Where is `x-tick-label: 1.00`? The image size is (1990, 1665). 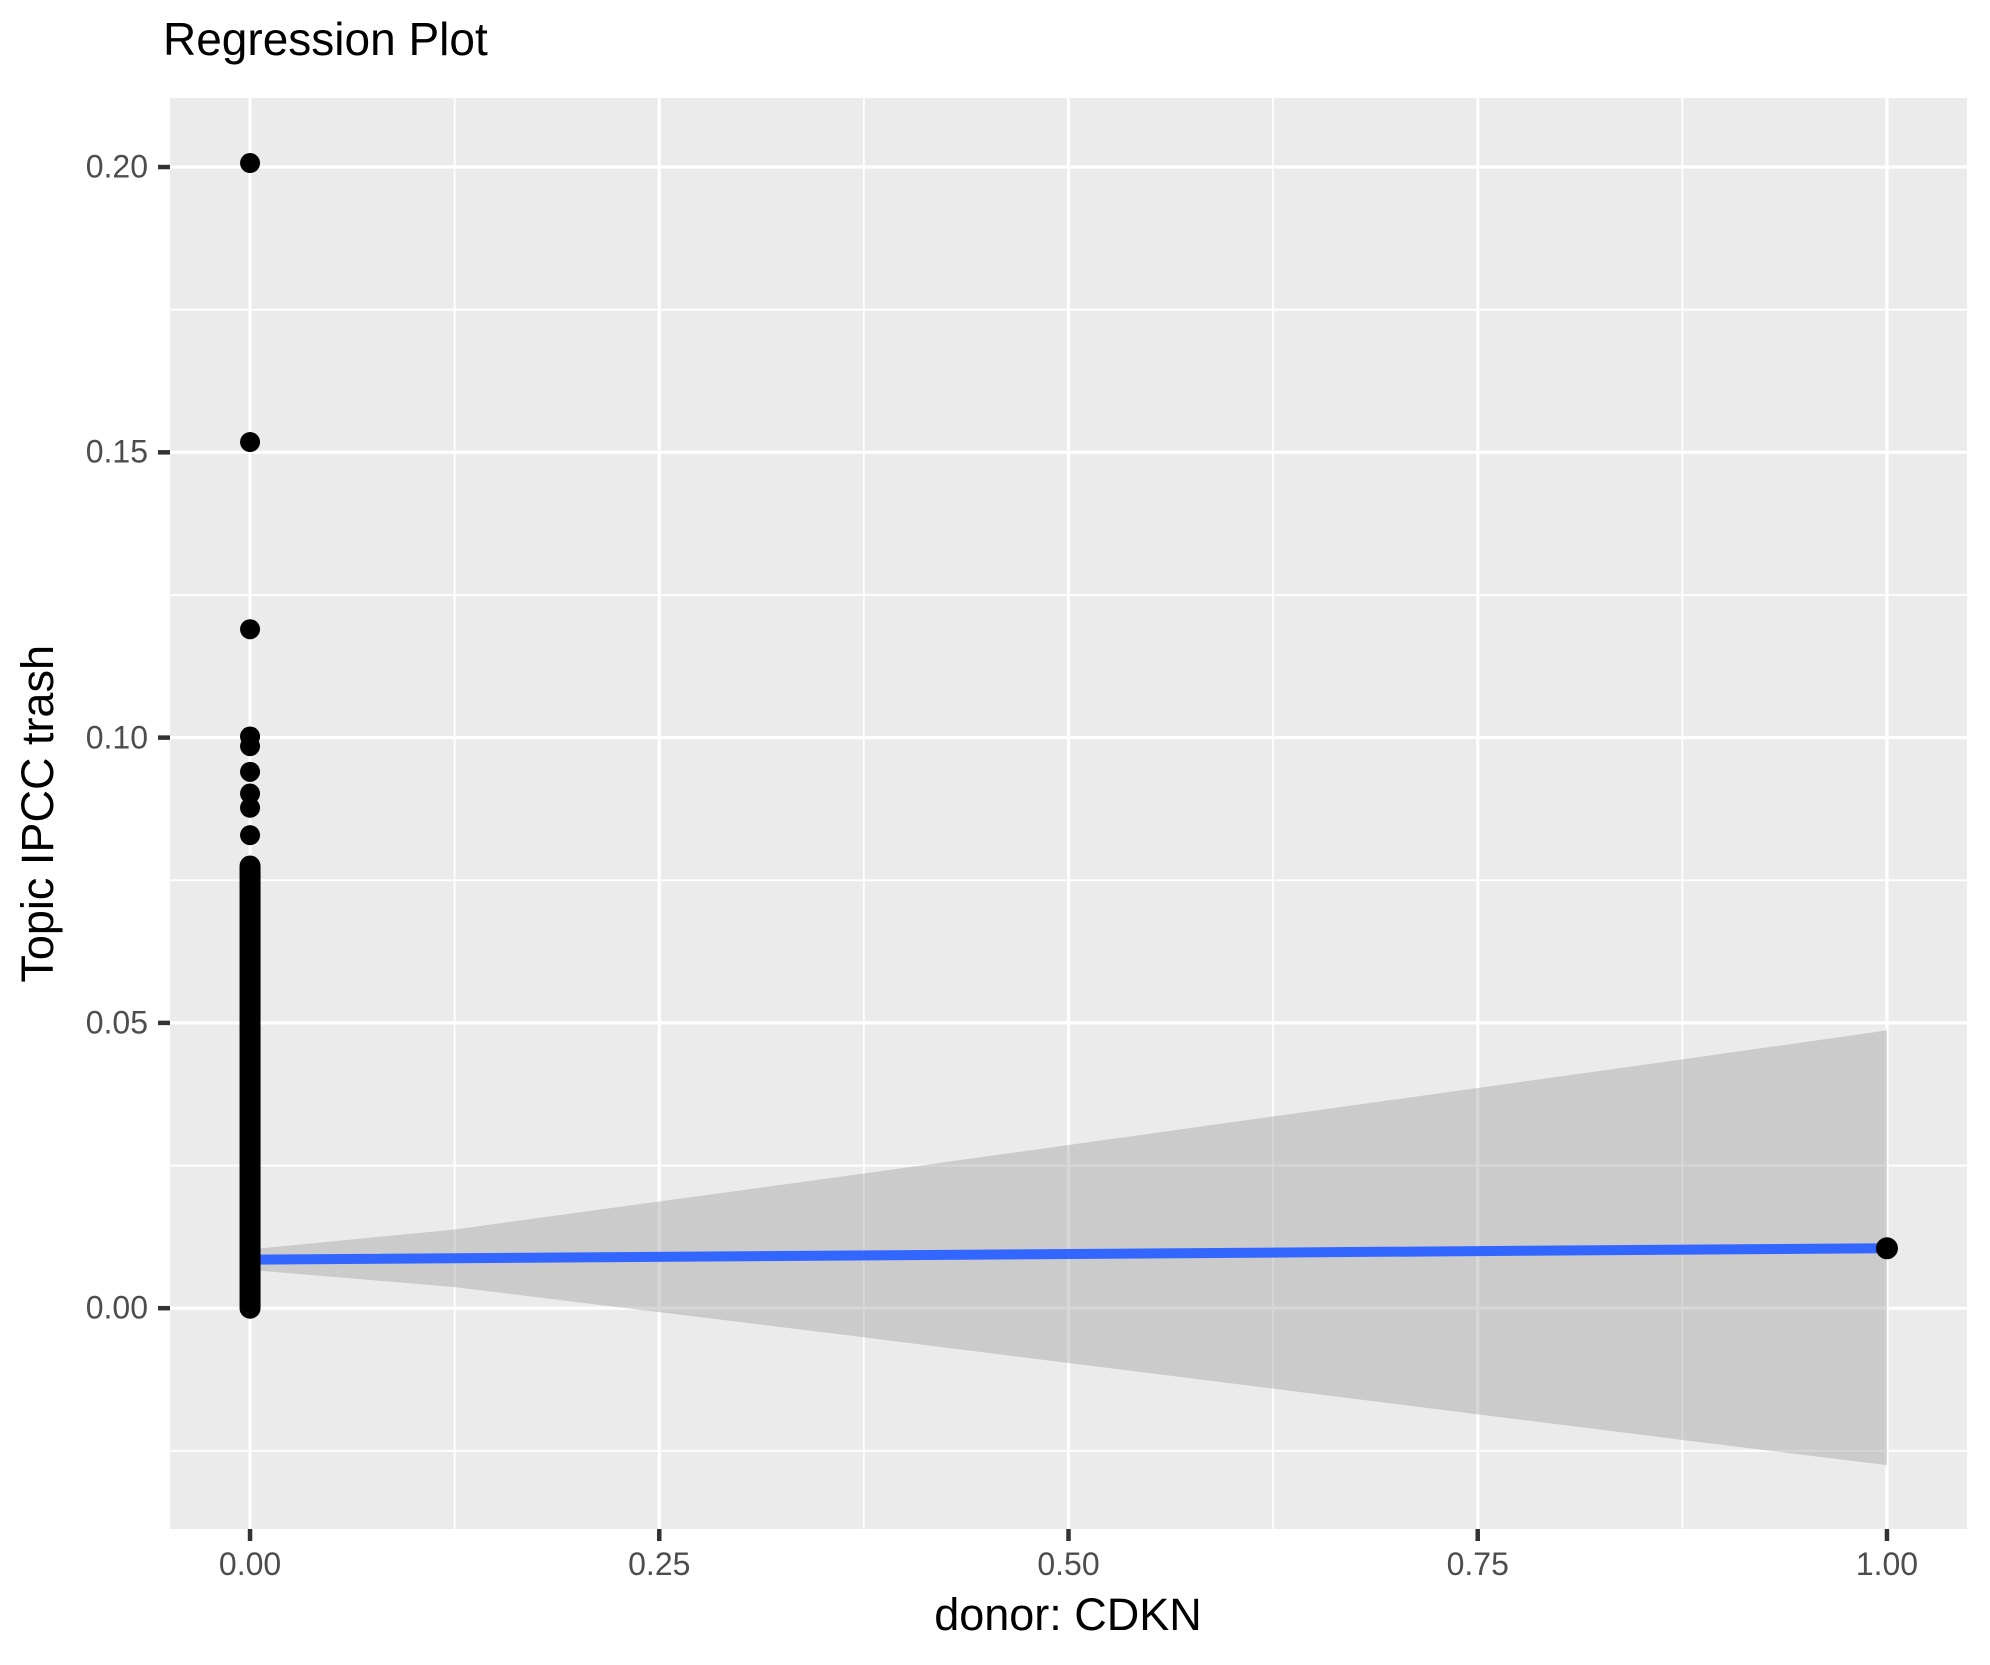 x-tick-label: 1.00 is located at coordinates (1887, 1564).